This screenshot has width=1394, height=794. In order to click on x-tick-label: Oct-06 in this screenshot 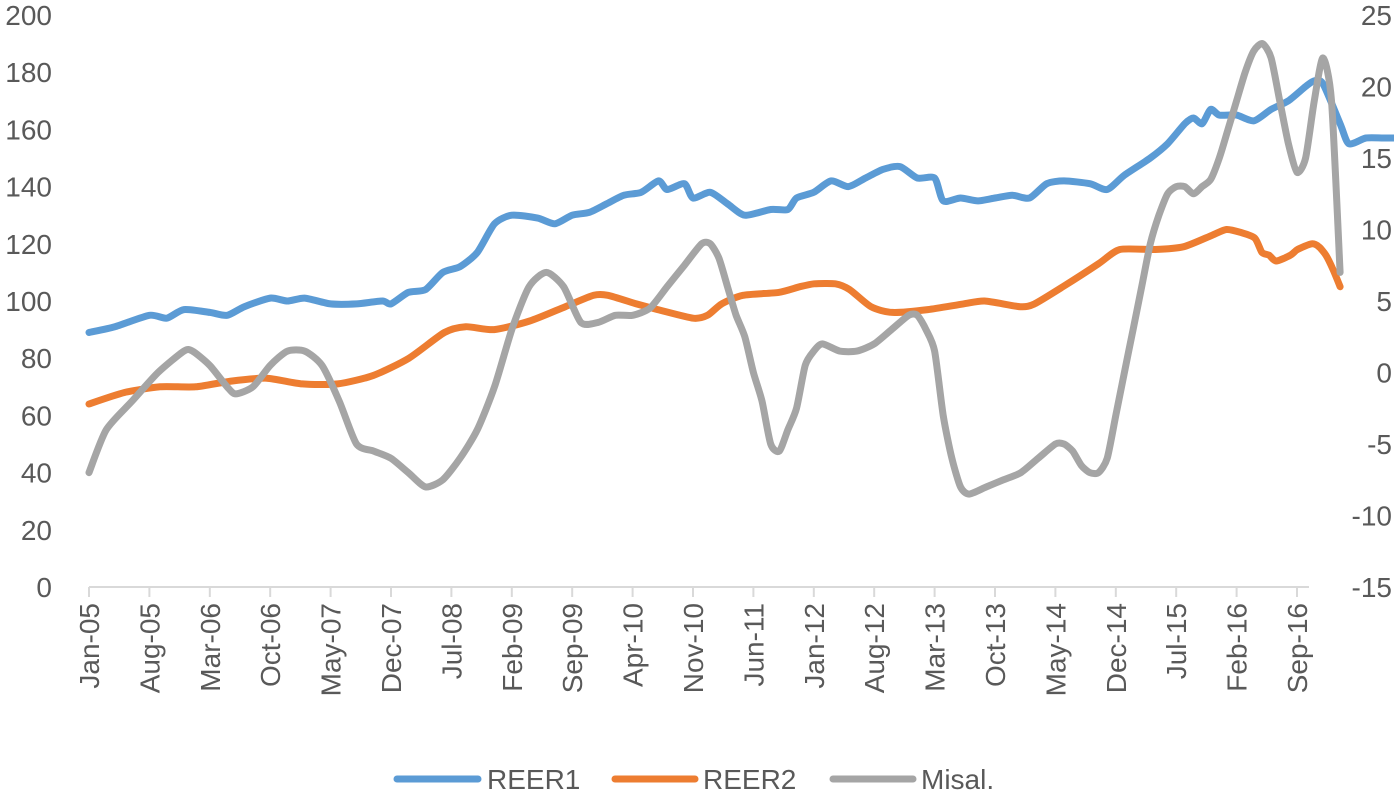, I will do `click(270, 645)`.